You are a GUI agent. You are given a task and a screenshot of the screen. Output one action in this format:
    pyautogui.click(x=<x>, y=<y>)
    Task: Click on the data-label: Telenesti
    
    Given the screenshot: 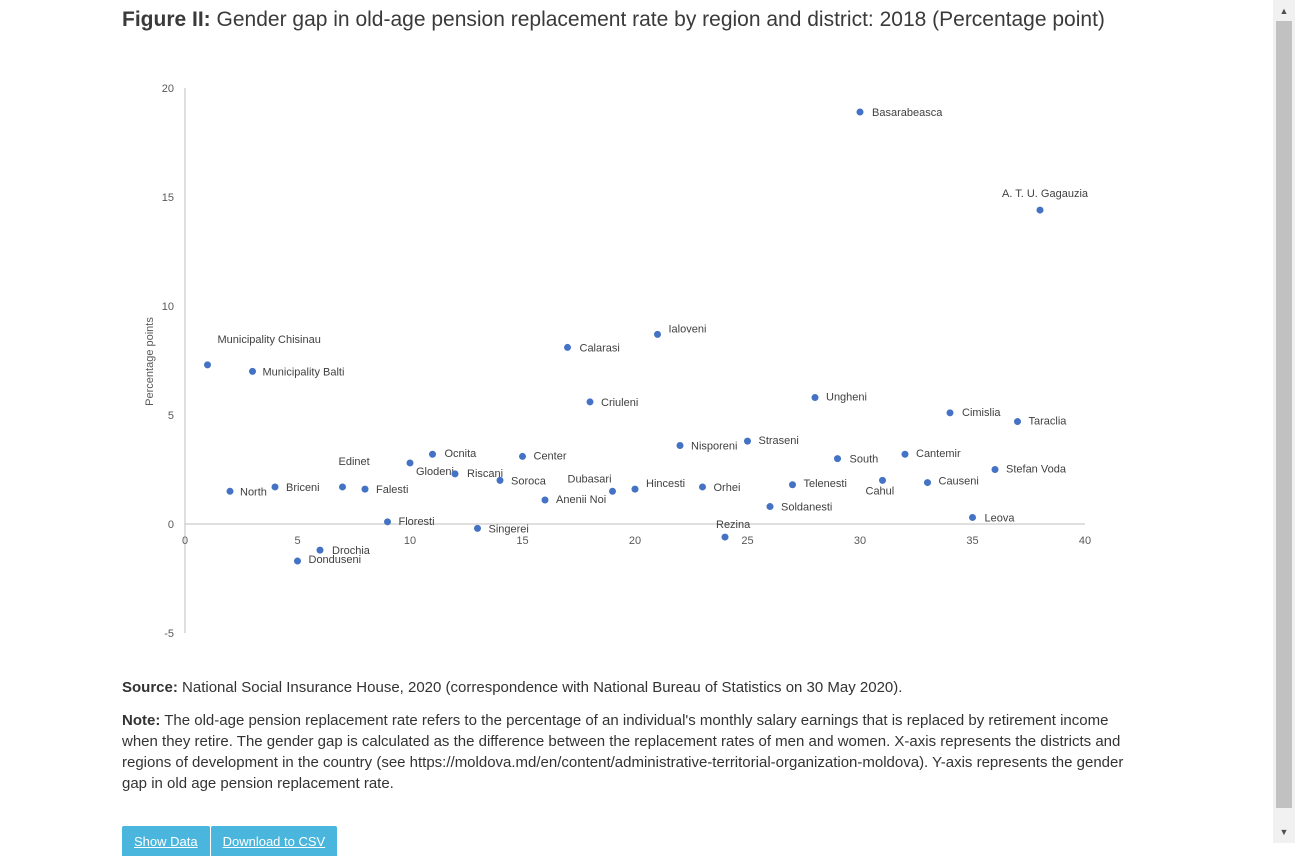 What is the action you would take?
    pyautogui.click(x=825, y=484)
    